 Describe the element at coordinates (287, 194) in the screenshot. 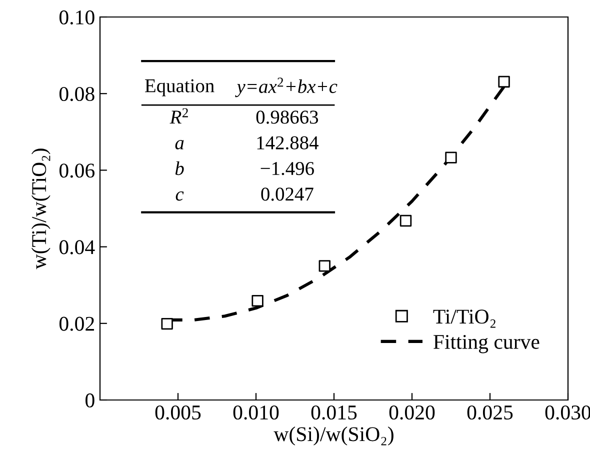

I see `annotation: 0.0247` at that location.